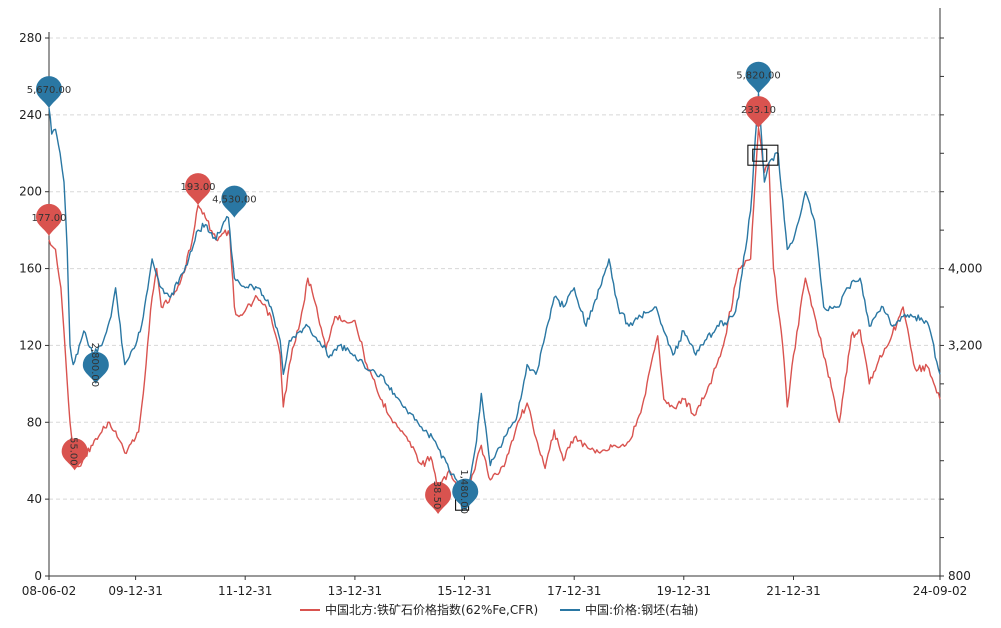 Image resolution: width=1001 pixels, height=628 pixels. I want to click on legend-layer: 中国北方:铁矿石价格指数(62%Fe,CFR) 中国:价格:钢坯(右轴), so click(499, 609).